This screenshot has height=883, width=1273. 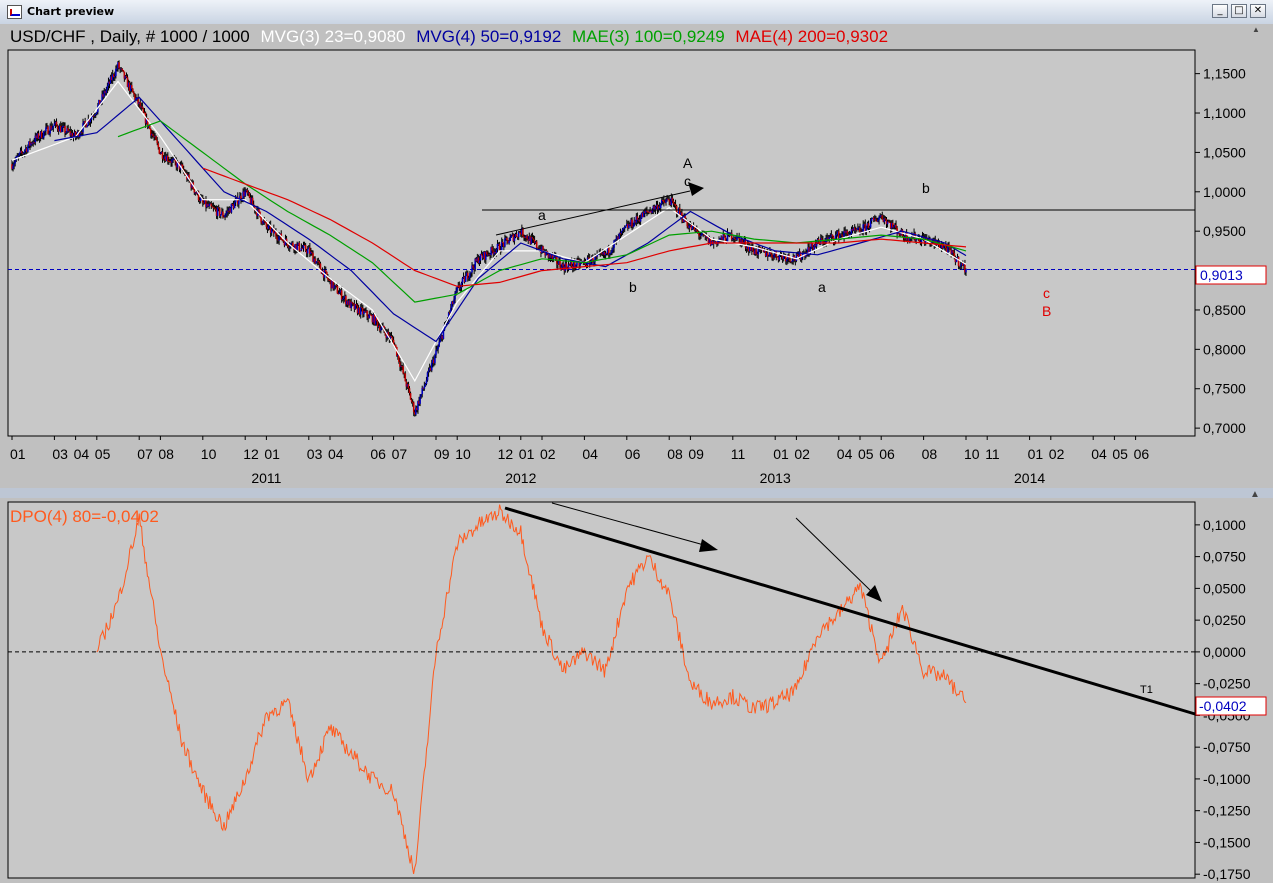 I want to click on dpo-panel-maximize-icon: ▲, so click(x=1255, y=494).